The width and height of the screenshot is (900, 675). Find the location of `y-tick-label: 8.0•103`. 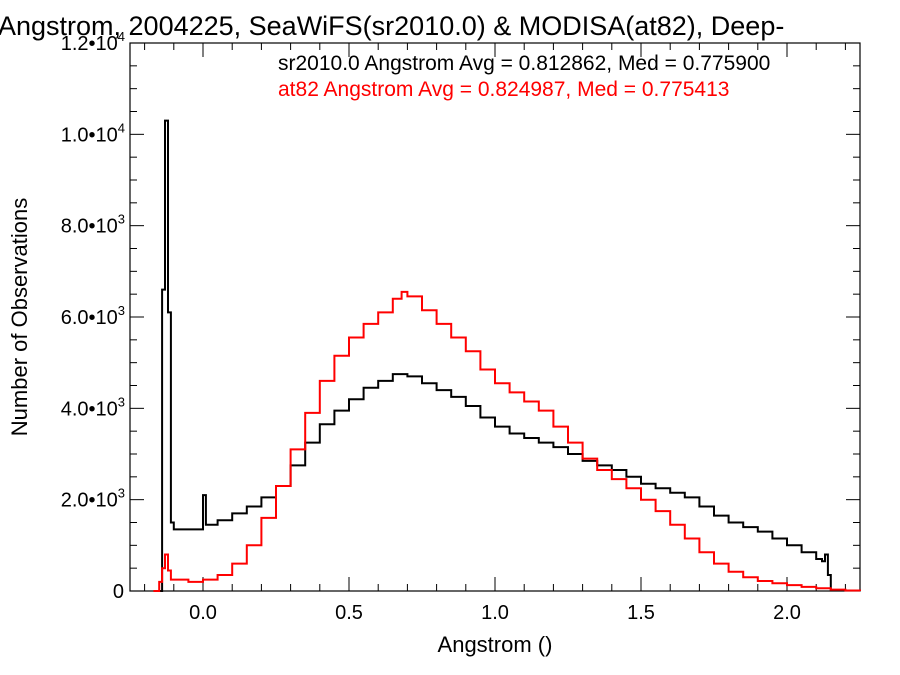

y-tick-label: 8.0•103 is located at coordinates (93, 225).